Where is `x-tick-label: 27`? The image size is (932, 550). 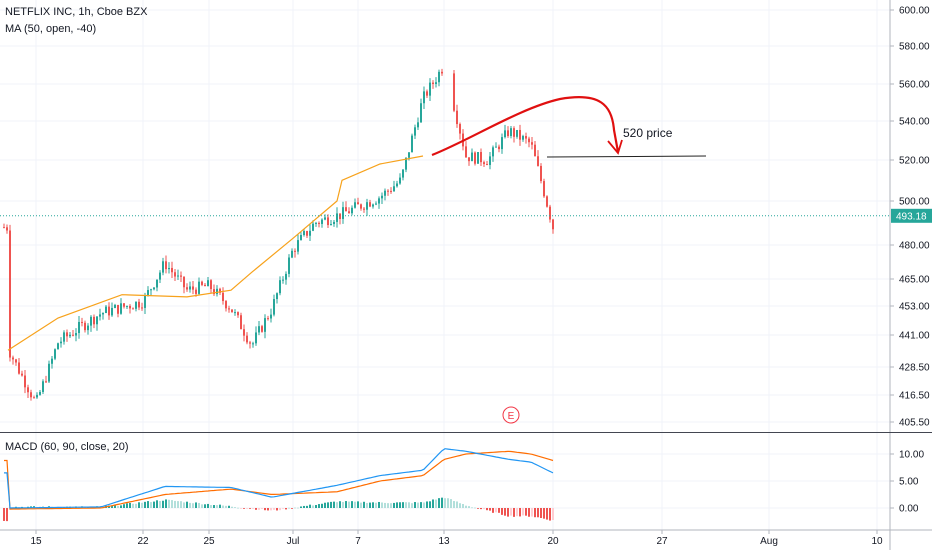 x-tick-label: 27 is located at coordinates (662, 541).